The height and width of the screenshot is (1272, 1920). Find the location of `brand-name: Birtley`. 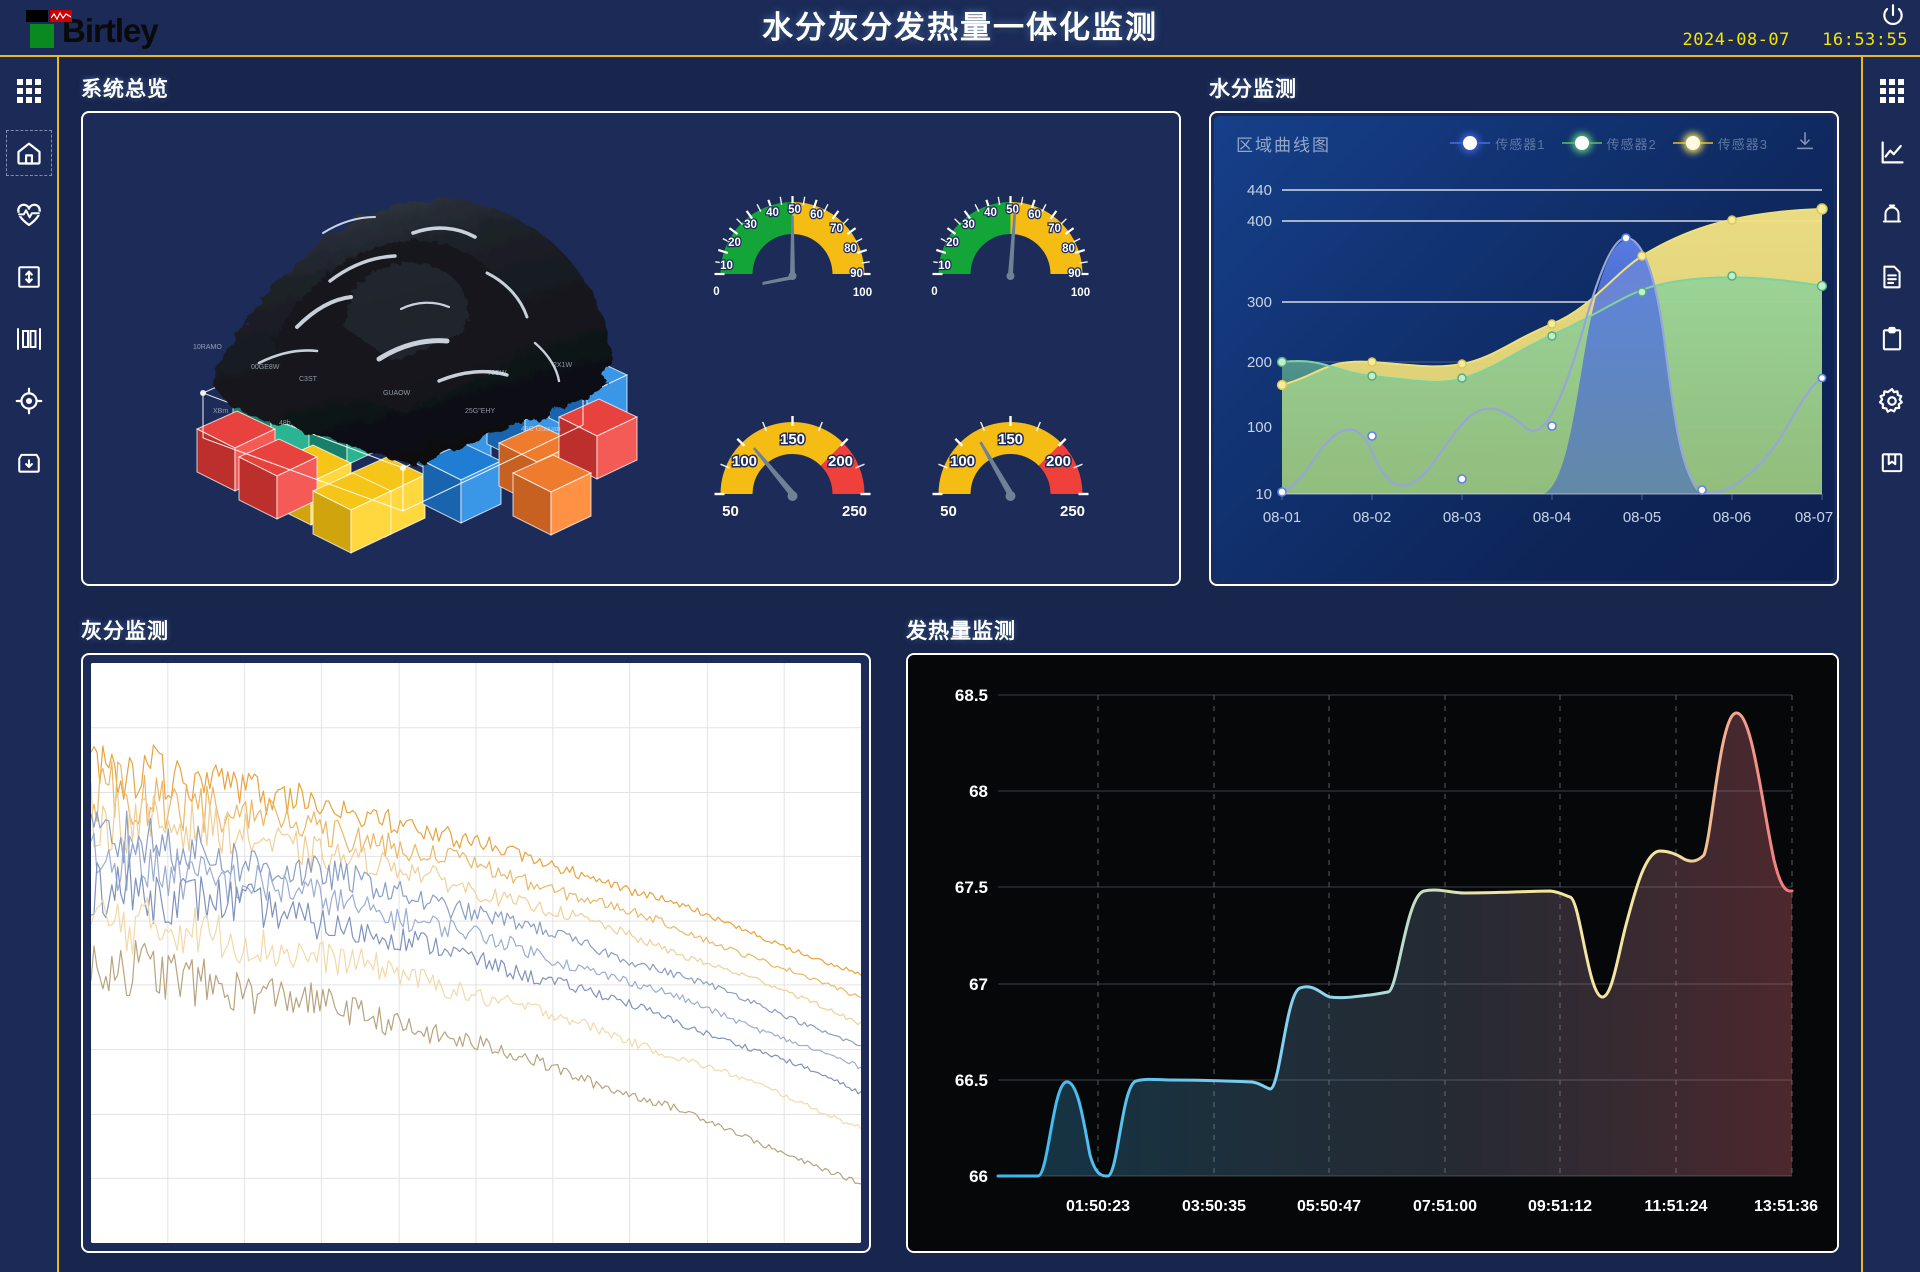

brand-name: Birtley is located at coordinates (110, 30).